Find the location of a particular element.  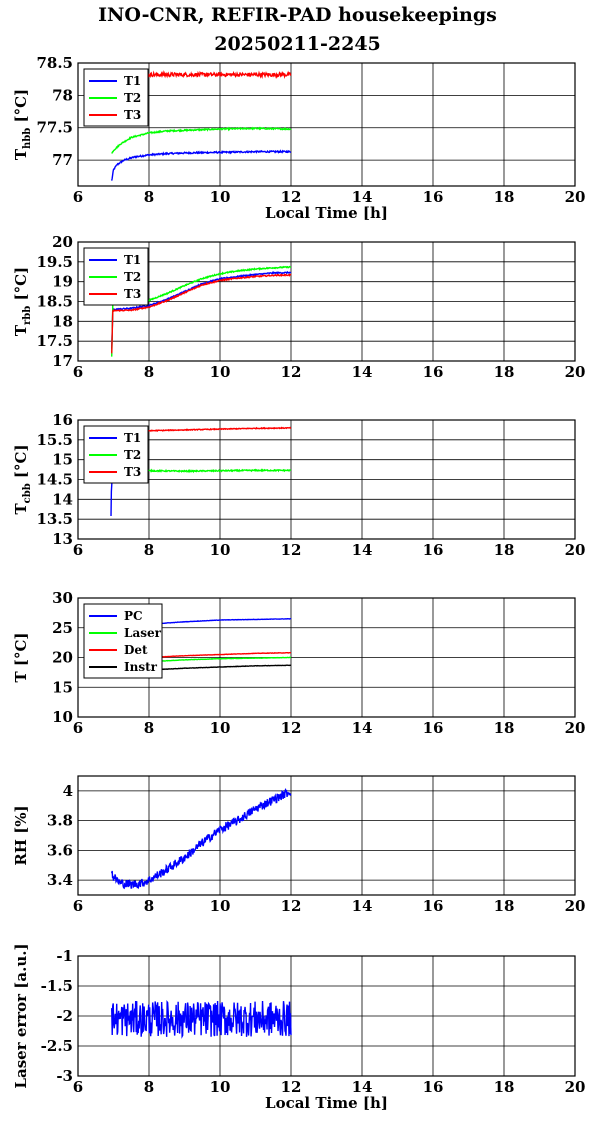

y-tick-label: 3.6 is located at coordinates (60, 850).